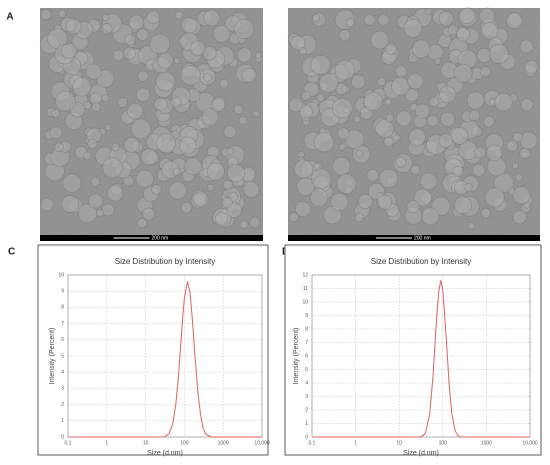 The width and height of the screenshot is (550, 465). What do you see at coordinates (11, 252) in the screenshot?
I see `panel-label: C` at bounding box center [11, 252].